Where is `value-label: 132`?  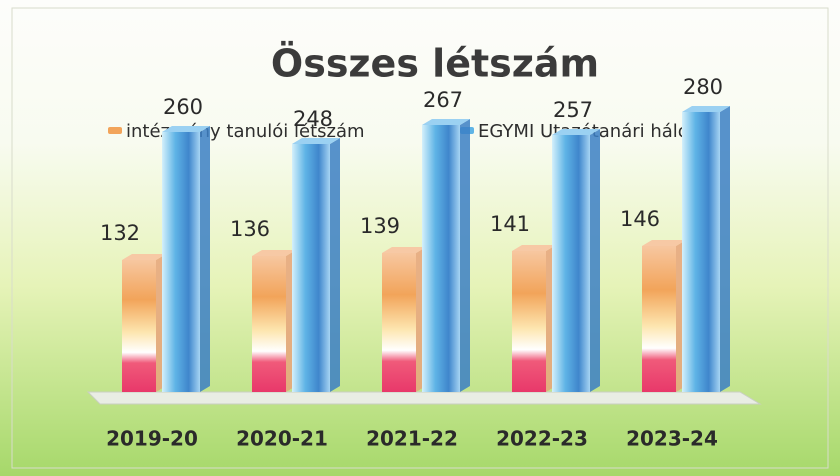 value-label: 132 is located at coordinates (120, 233).